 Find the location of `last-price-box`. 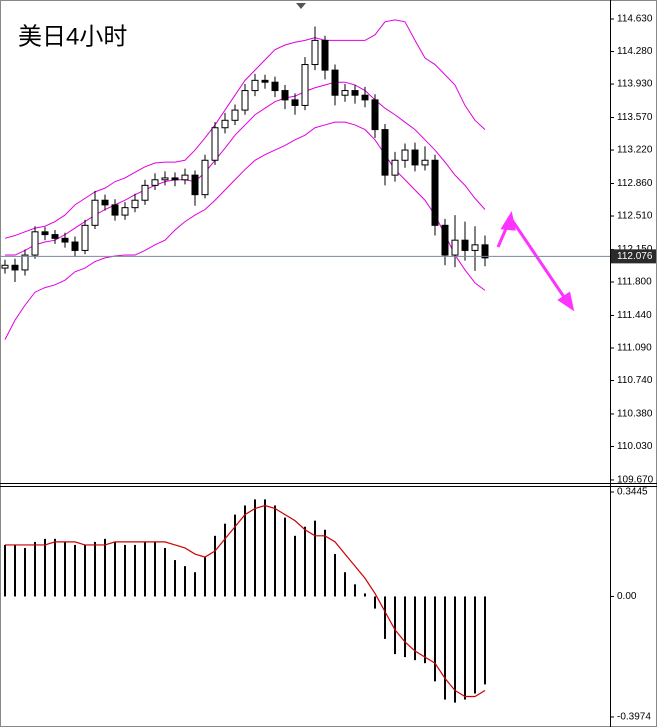

last-price-box is located at coordinates (633, 256).